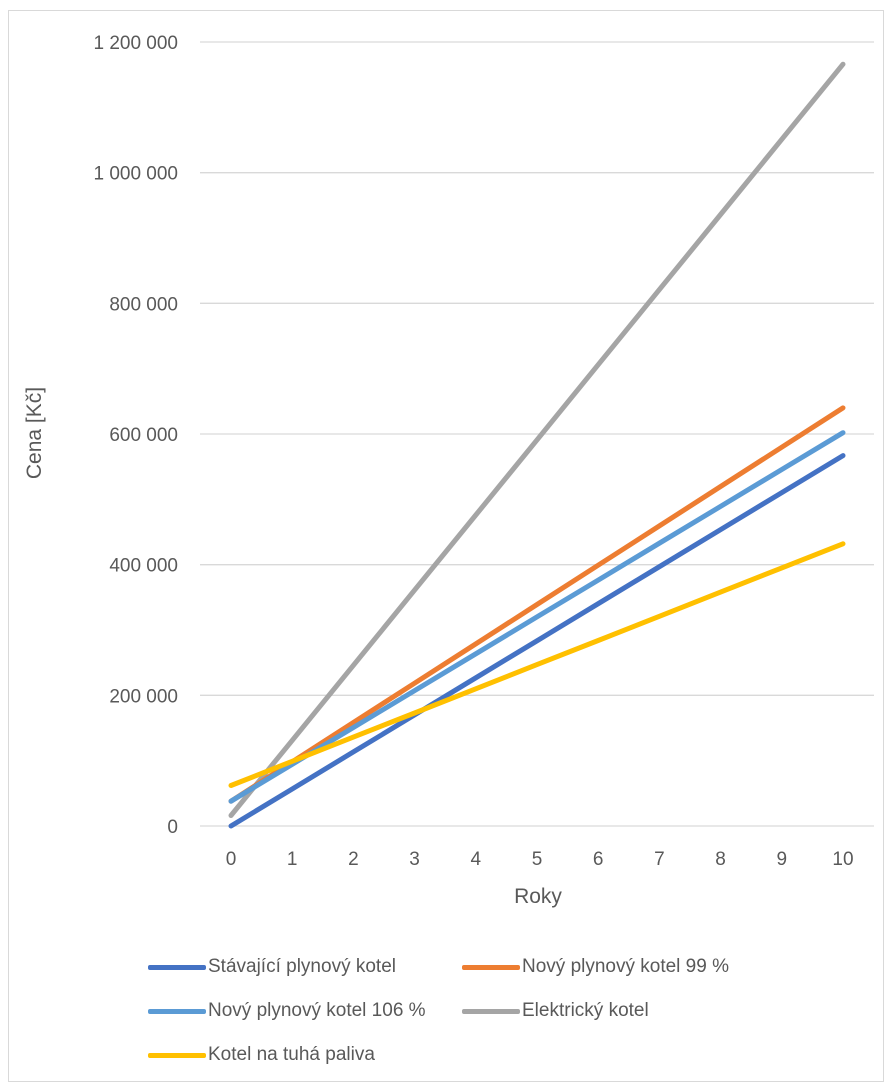 Image resolution: width=893 pixels, height=1086 pixels. I want to click on x-tick-label: 10, so click(842, 859).